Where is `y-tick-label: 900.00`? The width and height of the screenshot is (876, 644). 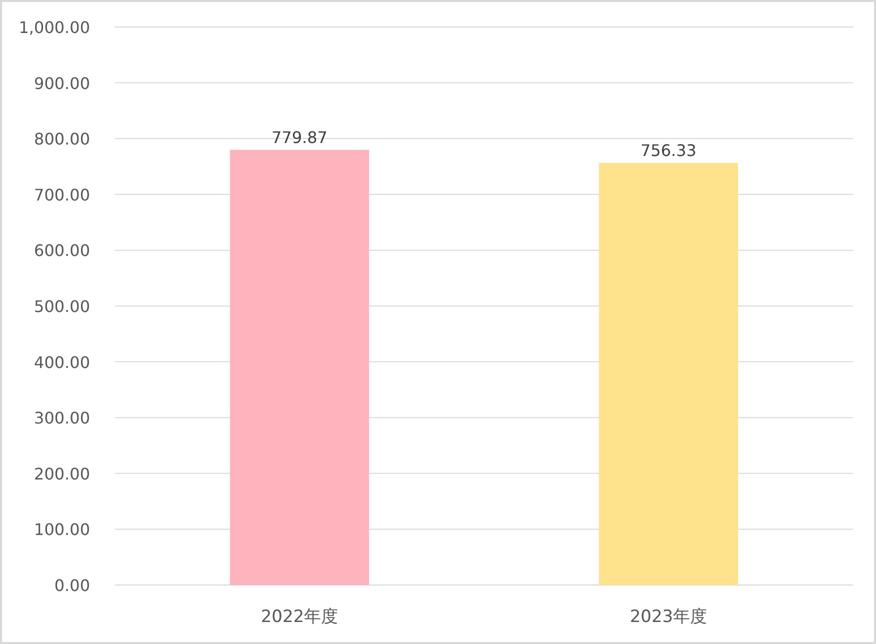 y-tick-label: 900.00 is located at coordinates (62, 83).